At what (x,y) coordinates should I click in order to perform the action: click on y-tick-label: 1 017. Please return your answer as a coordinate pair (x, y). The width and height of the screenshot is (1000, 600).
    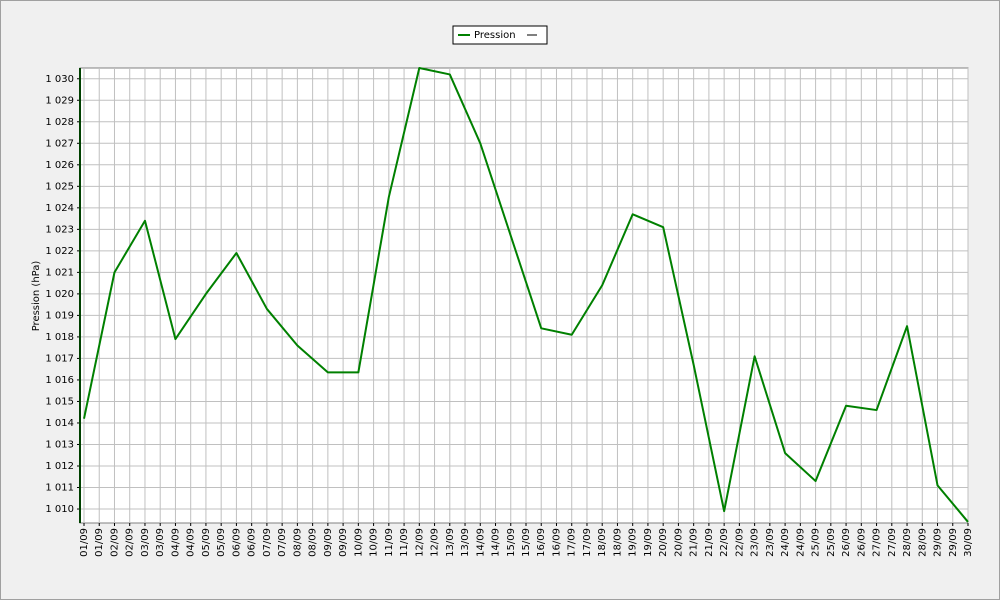
    Looking at the image, I should click on (59, 358).